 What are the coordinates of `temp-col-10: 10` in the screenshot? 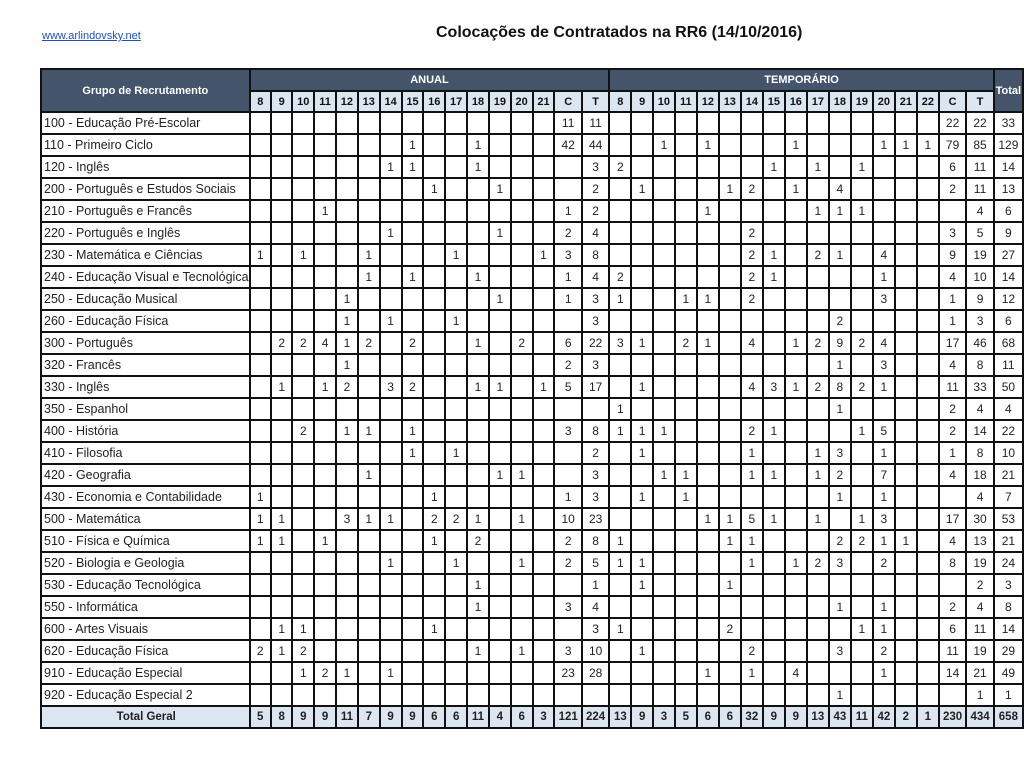 It's located at (663, 101).